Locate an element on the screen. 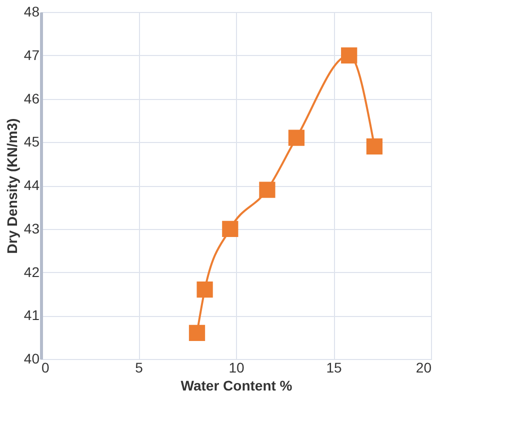  y-tick-label: 46 is located at coordinates (32, 98).